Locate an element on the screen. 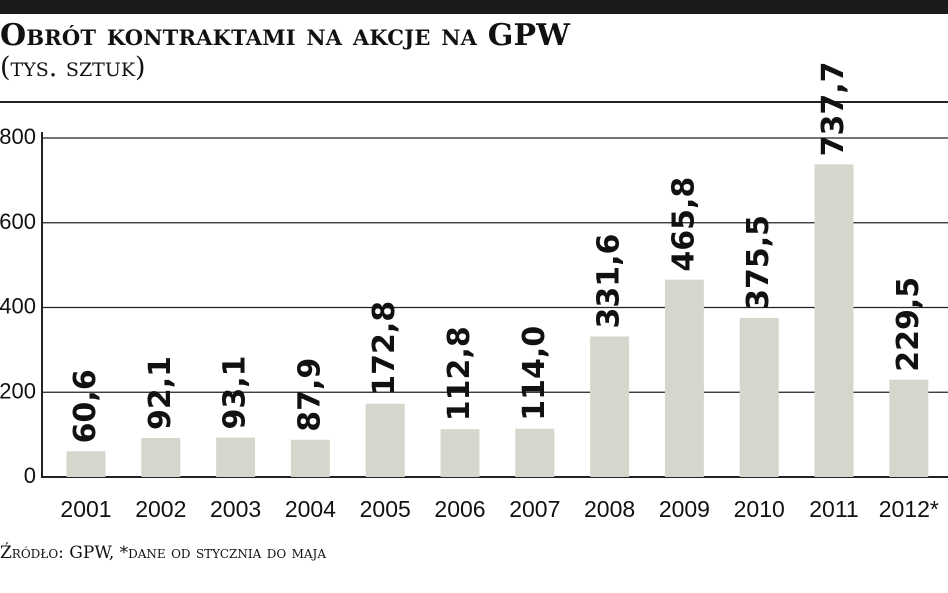 The width and height of the screenshot is (948, 593). x-tick-label: 2005 is located at coordinates (385, 509).